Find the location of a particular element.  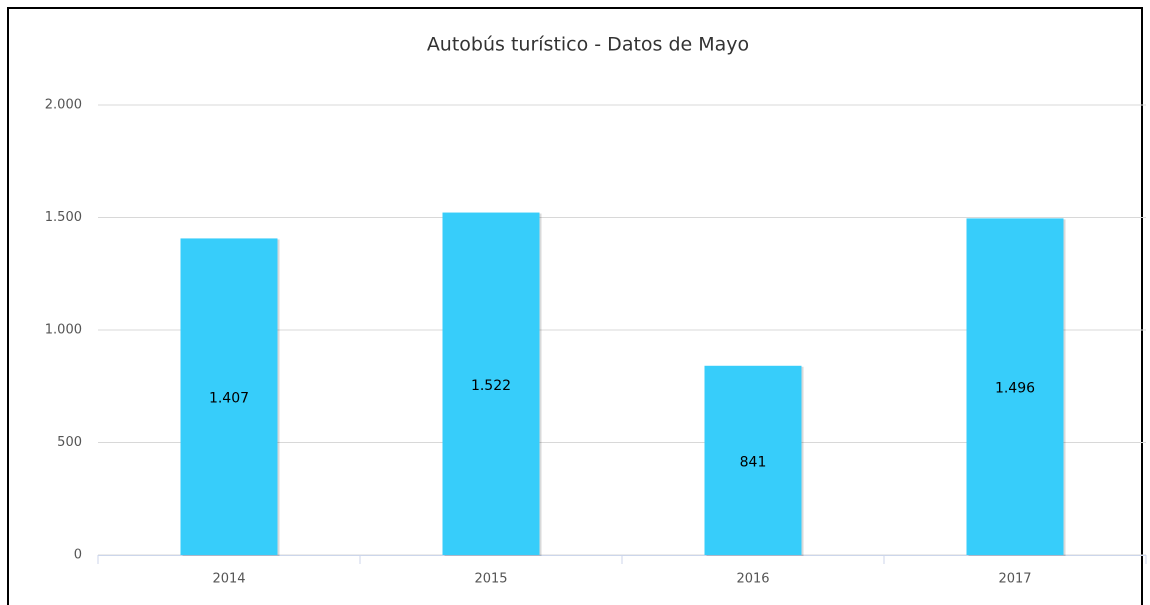

y-tick-label: 500 is located at coordinates (69, 442).